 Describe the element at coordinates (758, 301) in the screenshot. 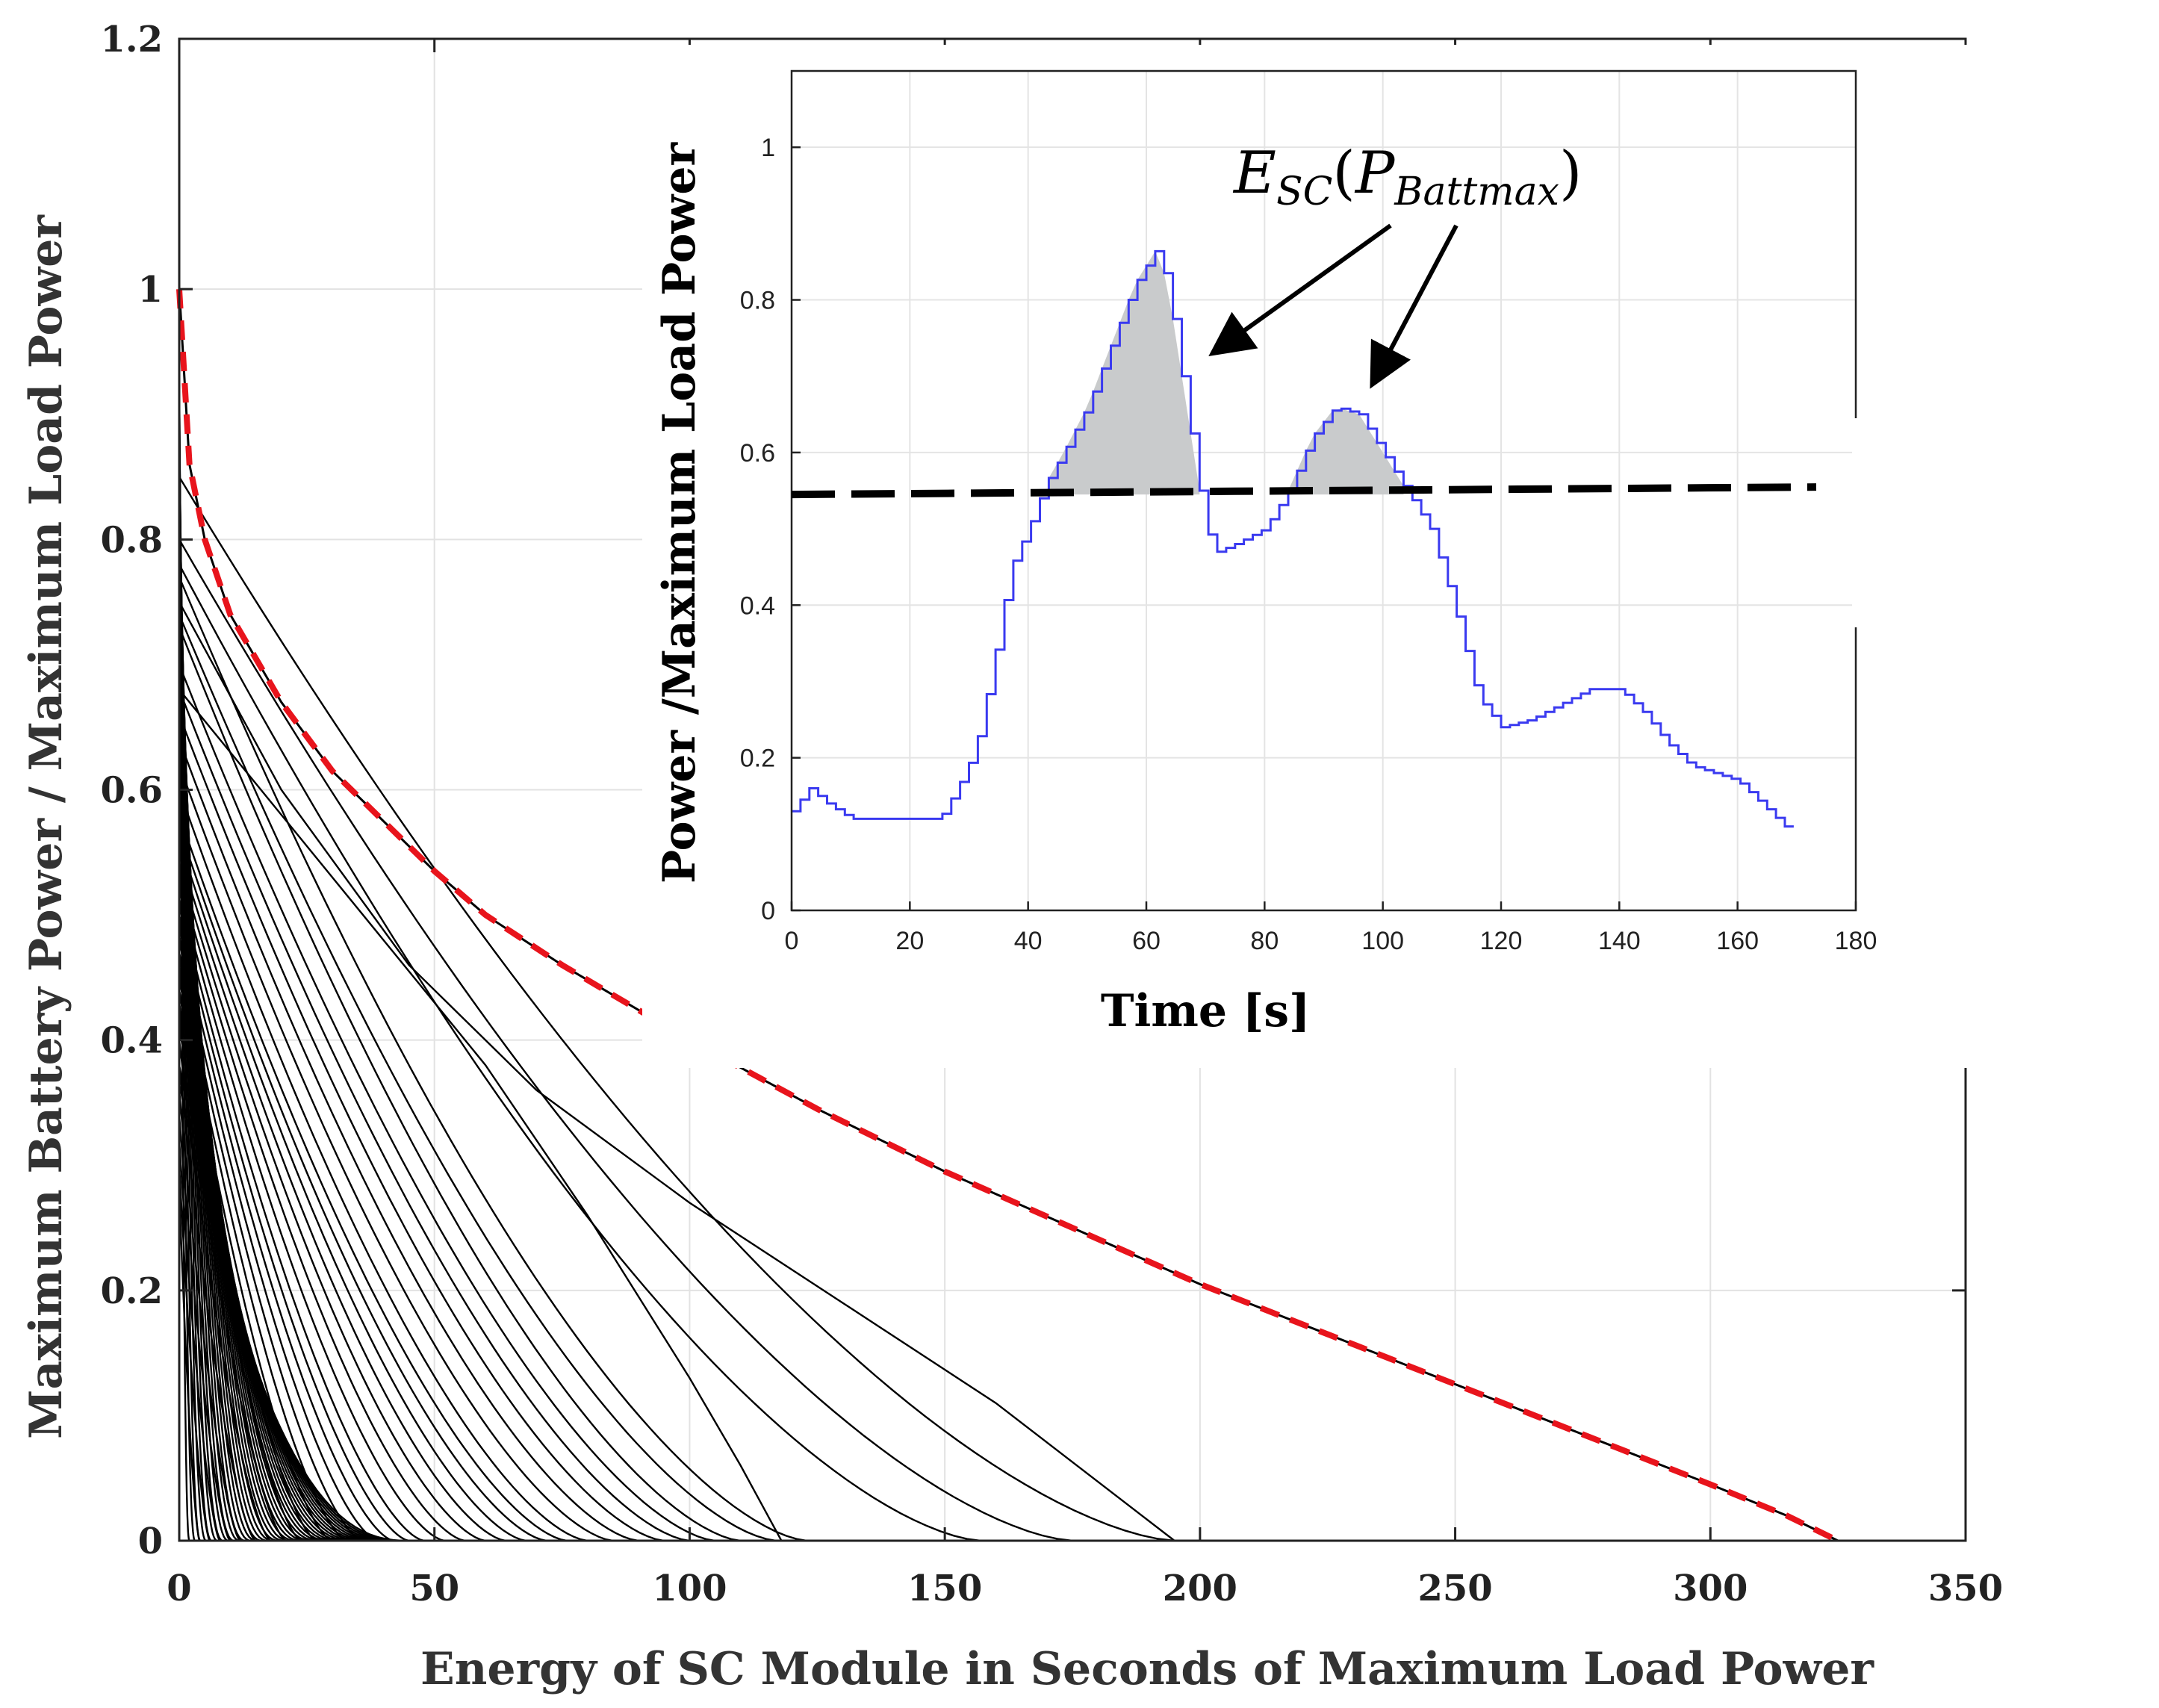

I see `inset-y-tick-label: 0.8` at that location.